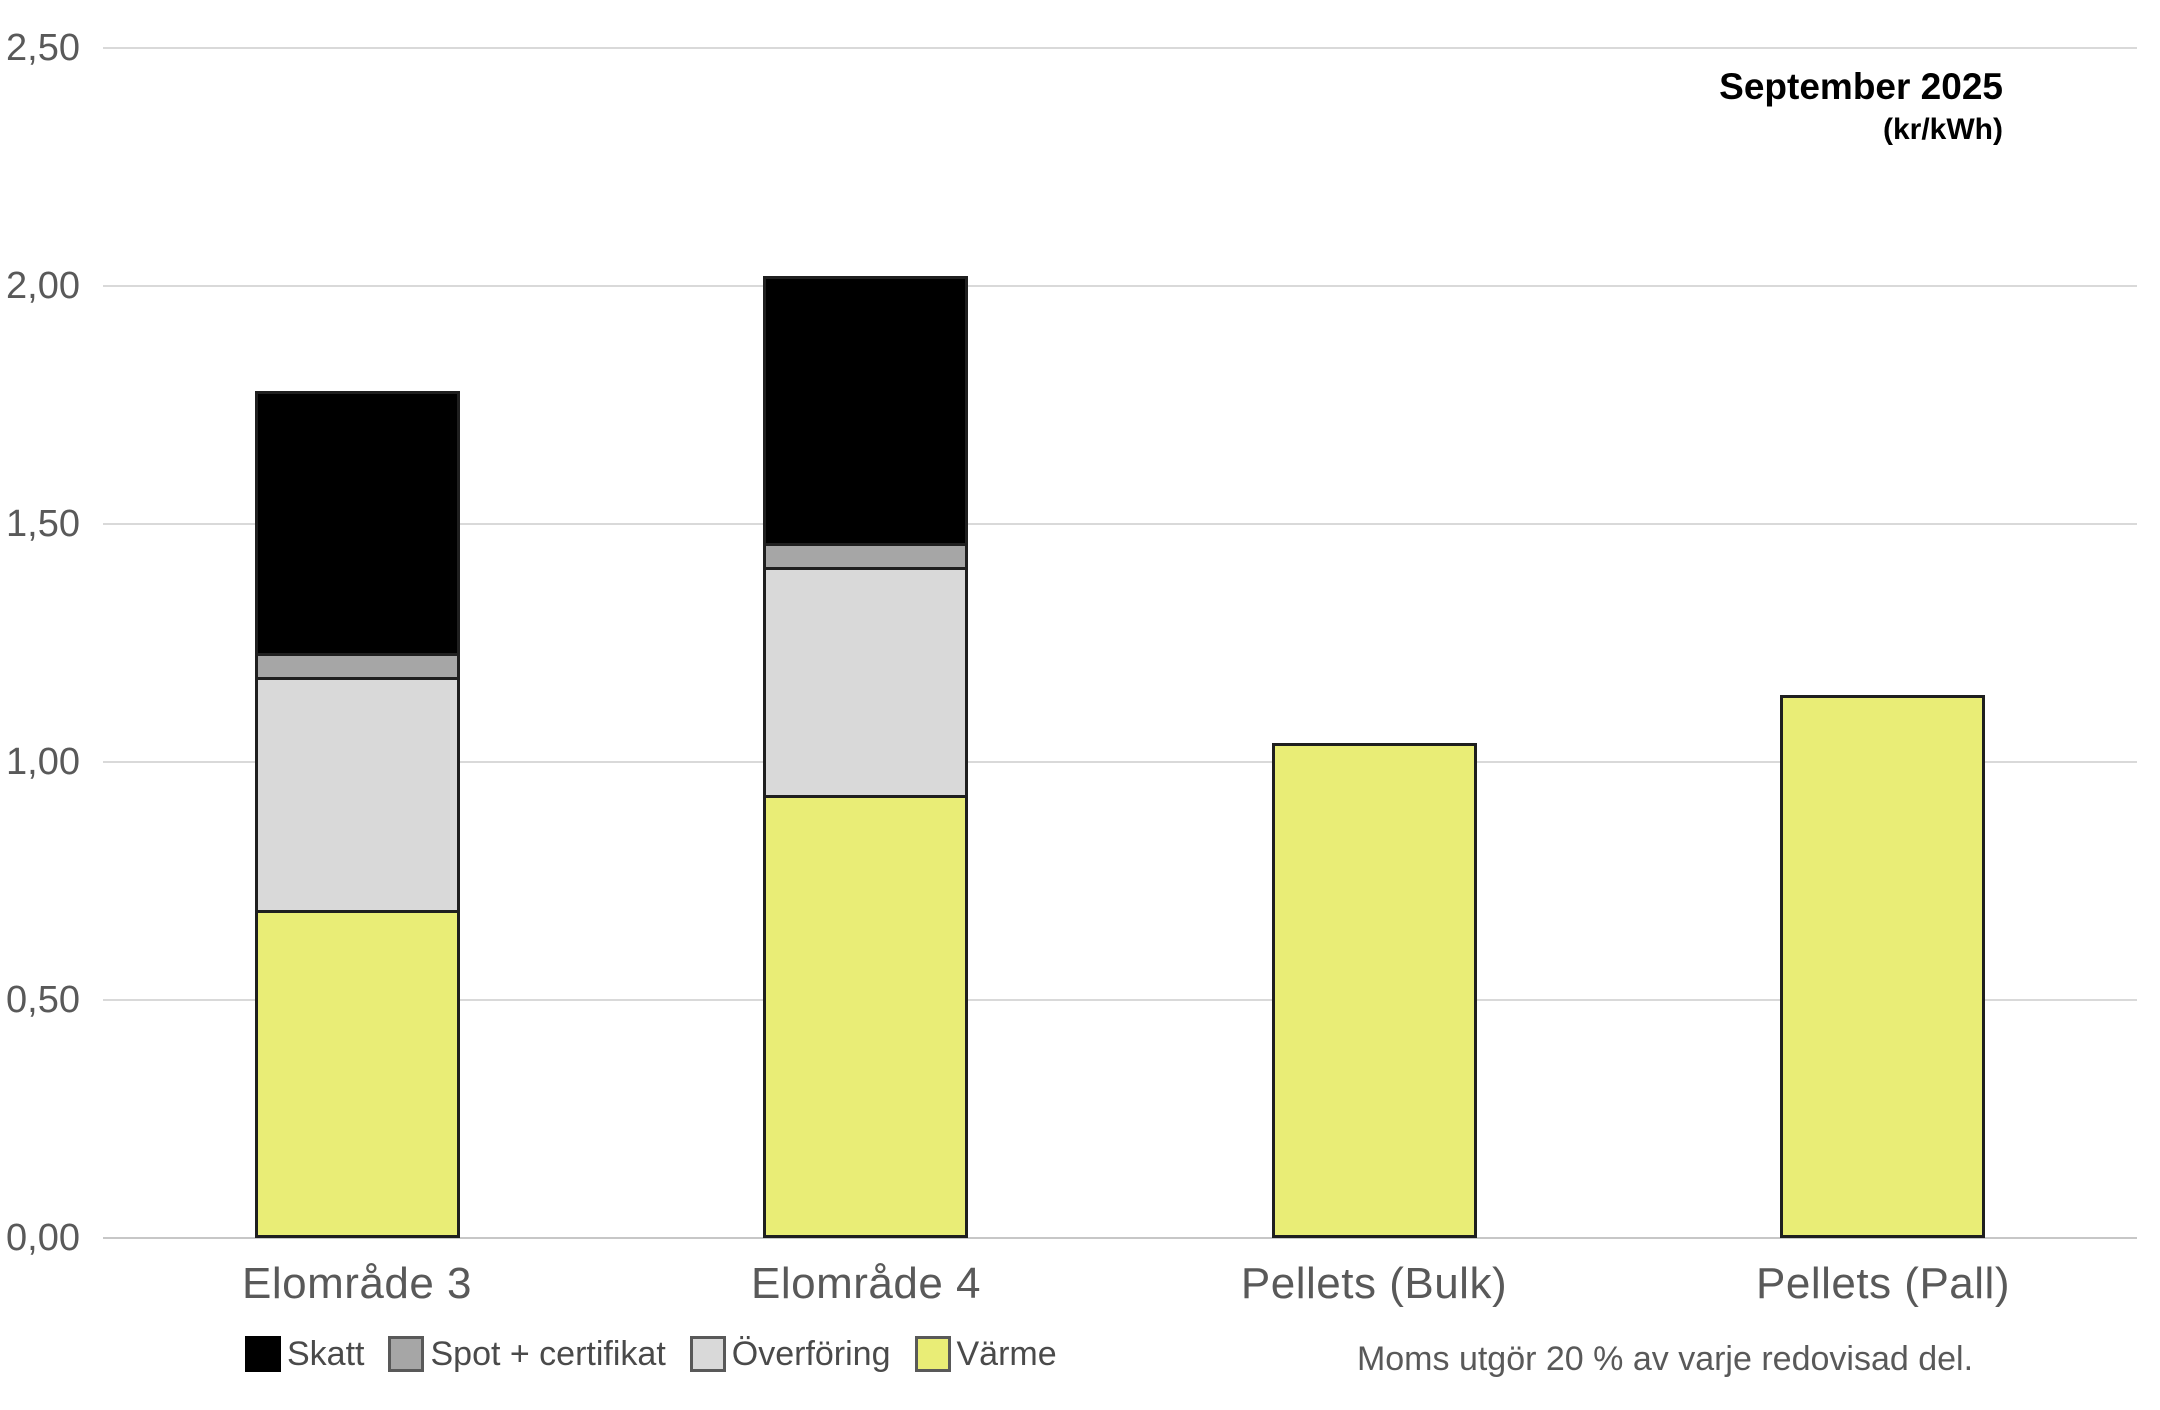 The height and width of the screenshot is (1410, 2160). What do you see at coordinates (1943, 129) in the screenshot?
I see `chart-unit-subtitle: (kr/kWh)` at bounding box center [1943, 129].